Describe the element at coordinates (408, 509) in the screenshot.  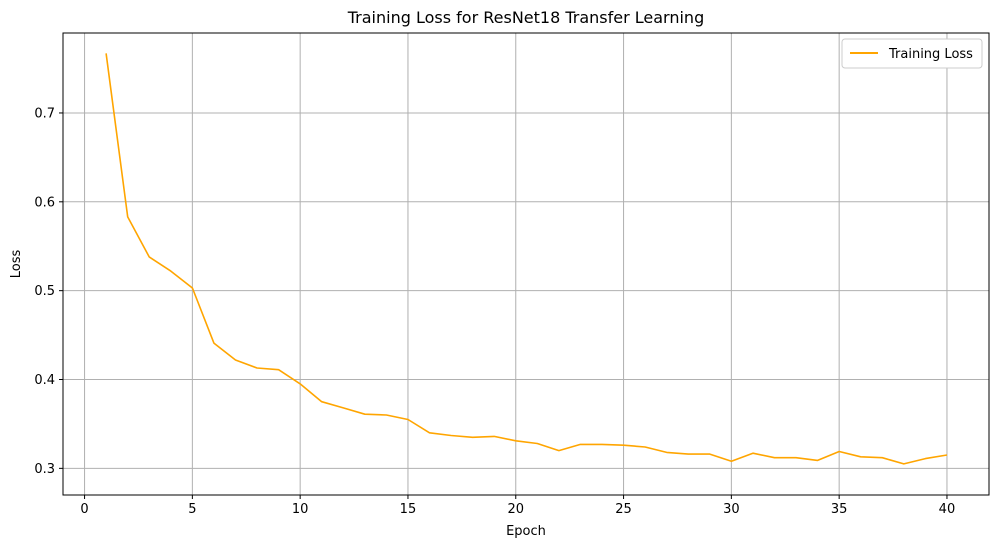
I see `x-tick-label: 15` at that location.